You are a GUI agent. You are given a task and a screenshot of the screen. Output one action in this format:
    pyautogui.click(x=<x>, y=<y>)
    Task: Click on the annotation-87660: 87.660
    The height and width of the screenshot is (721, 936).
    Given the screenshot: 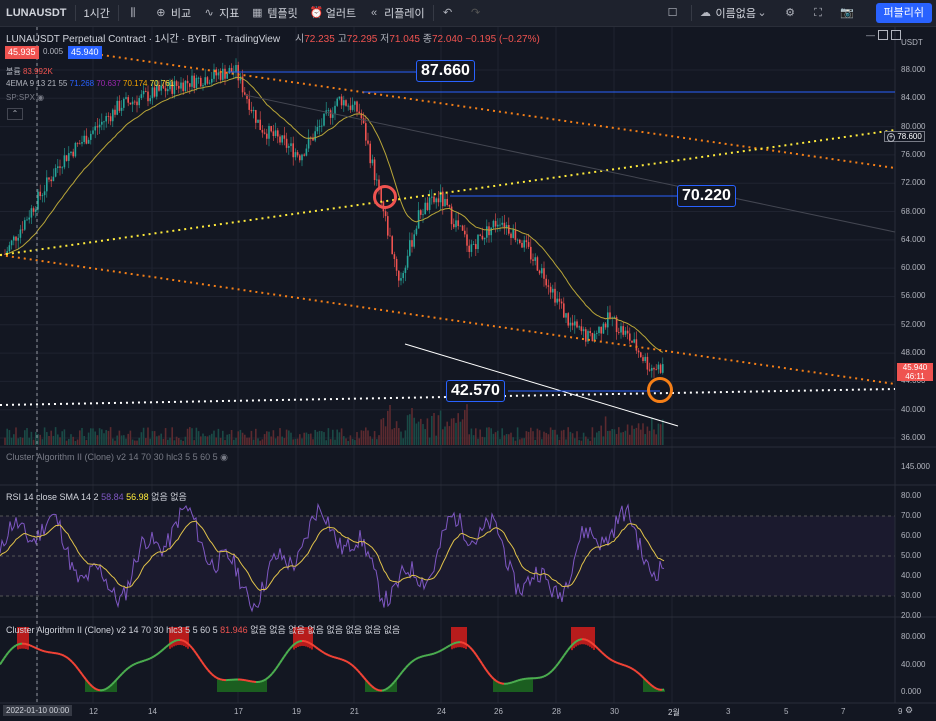 What is the action you would take?
    pyautogui.click(x=445, y=71)
    